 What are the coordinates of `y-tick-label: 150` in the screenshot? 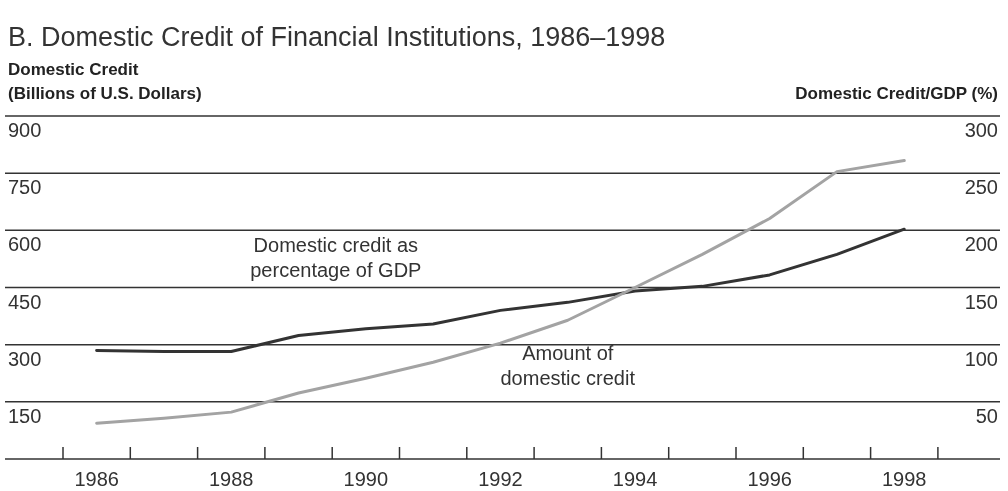 It's located at (25, 415).